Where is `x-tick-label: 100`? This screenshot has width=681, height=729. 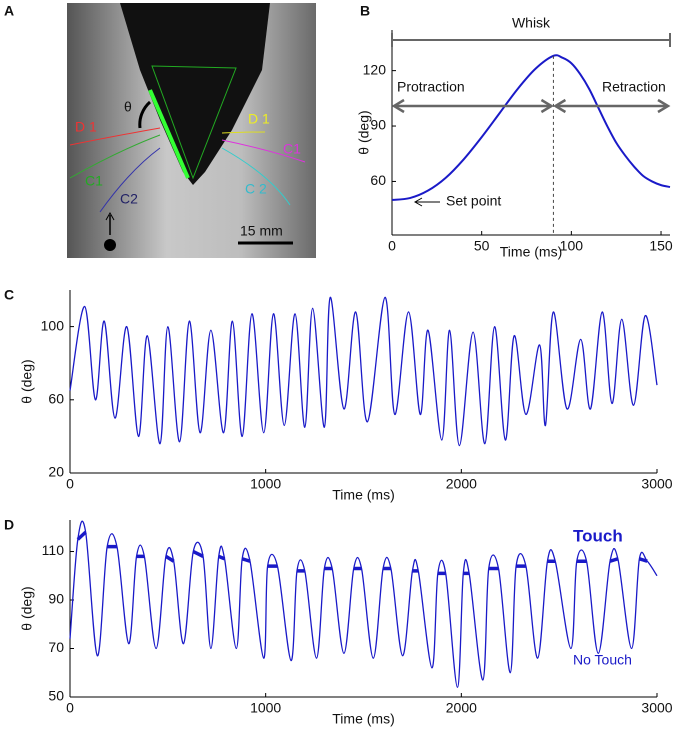 x-tick-label: 100 is located at coordinates (572, 246).